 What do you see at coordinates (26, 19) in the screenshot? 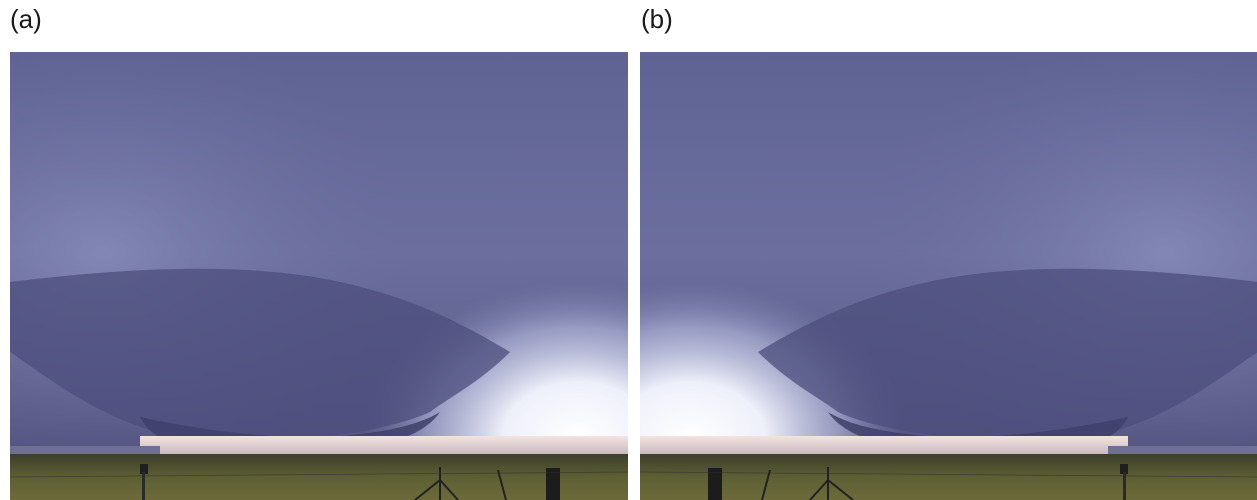
I see `panel-label-a: (a)` at bounding box center [26, 19].